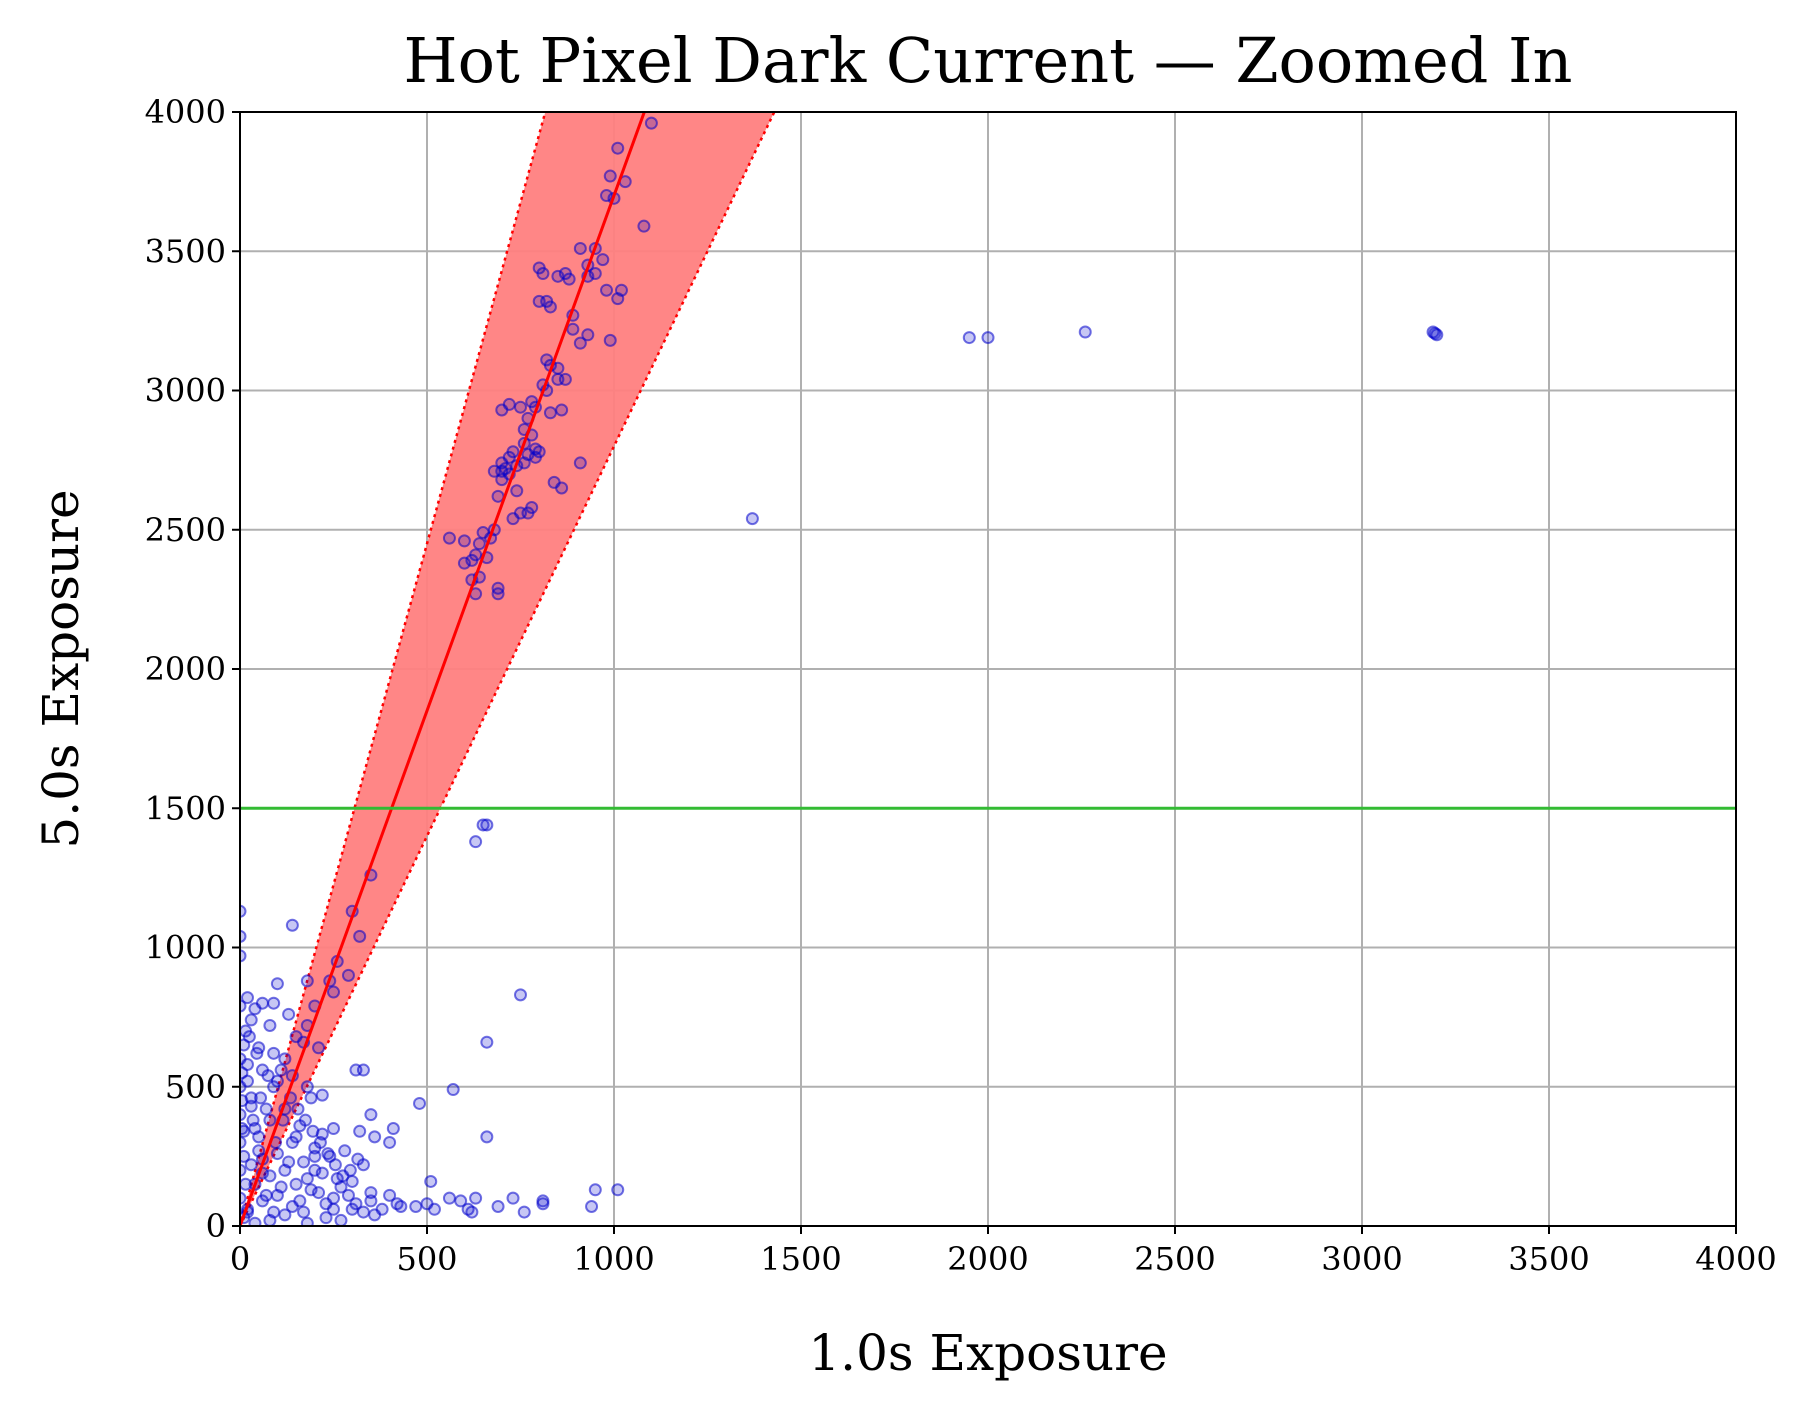  I want to click on x-tick-label: 2000, so click(987, 1259).